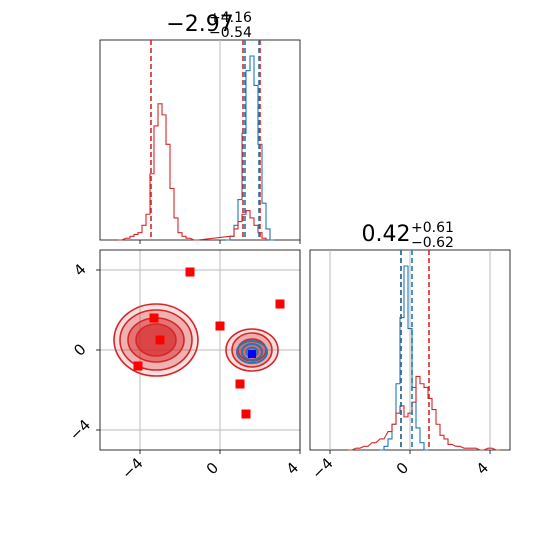 This screenshot has width=550, height=554. Describe the element at coordinates (79, 349) in the screenshot. I see `y-tick-label: 0` at that location.